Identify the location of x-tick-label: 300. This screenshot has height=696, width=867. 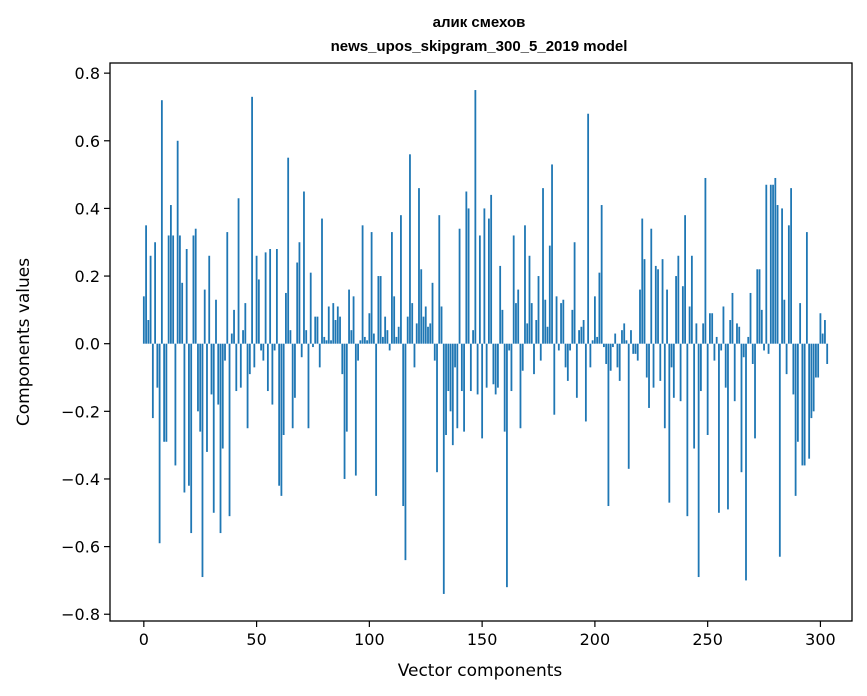
(820, 639).